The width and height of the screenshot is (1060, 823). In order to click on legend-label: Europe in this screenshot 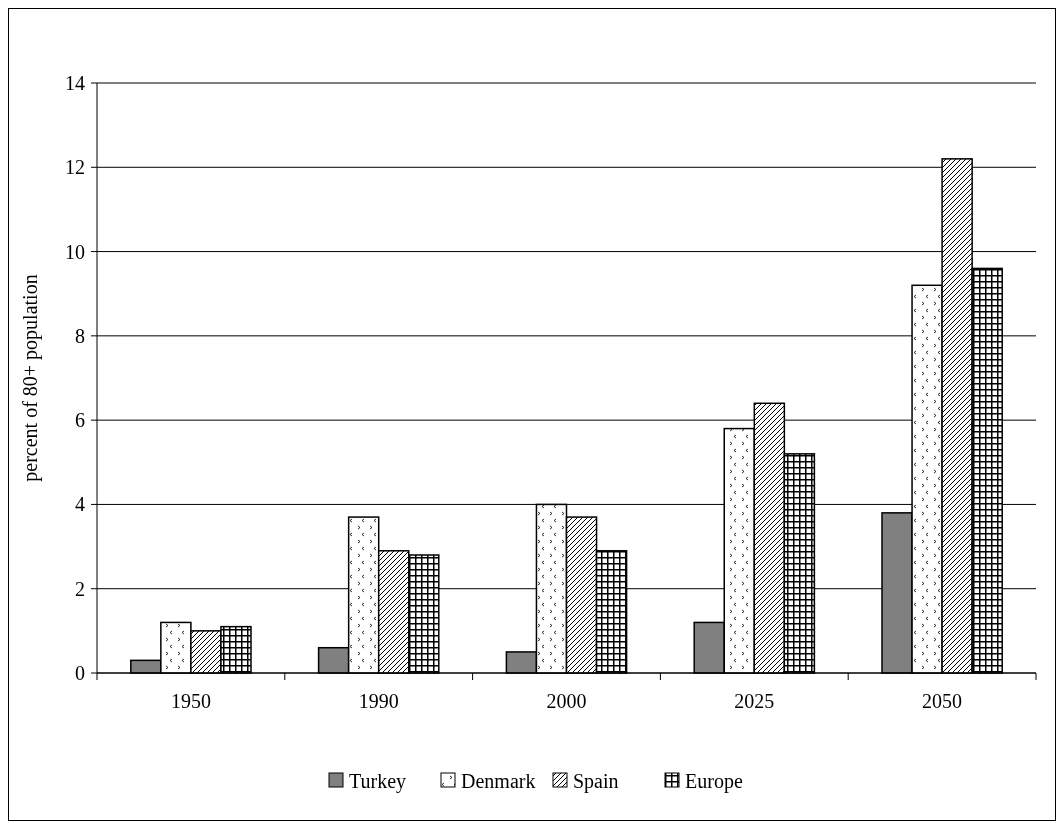, I will do `click(714, 781)`.